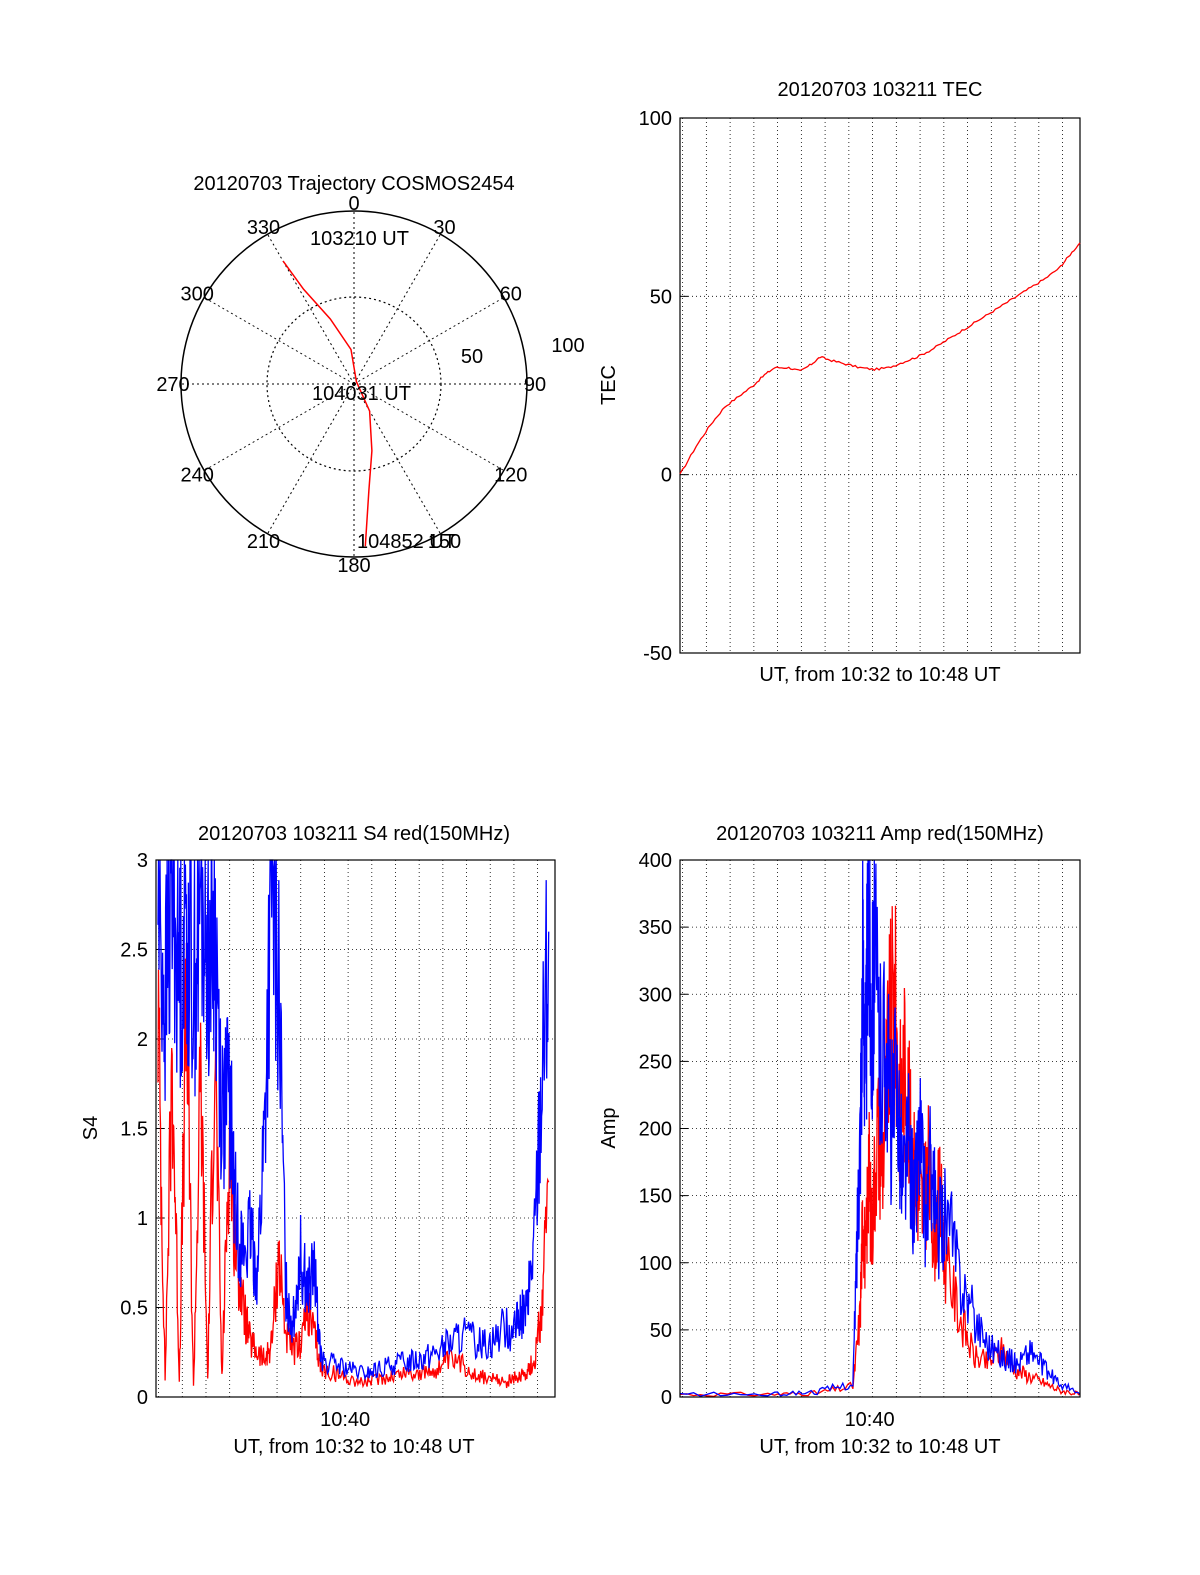 This screenshot has width=1200, height=1575. I want to click on s4-y-ticks: 0 0.5 1 1.5 2 2.5 3, so click(142, 1129).